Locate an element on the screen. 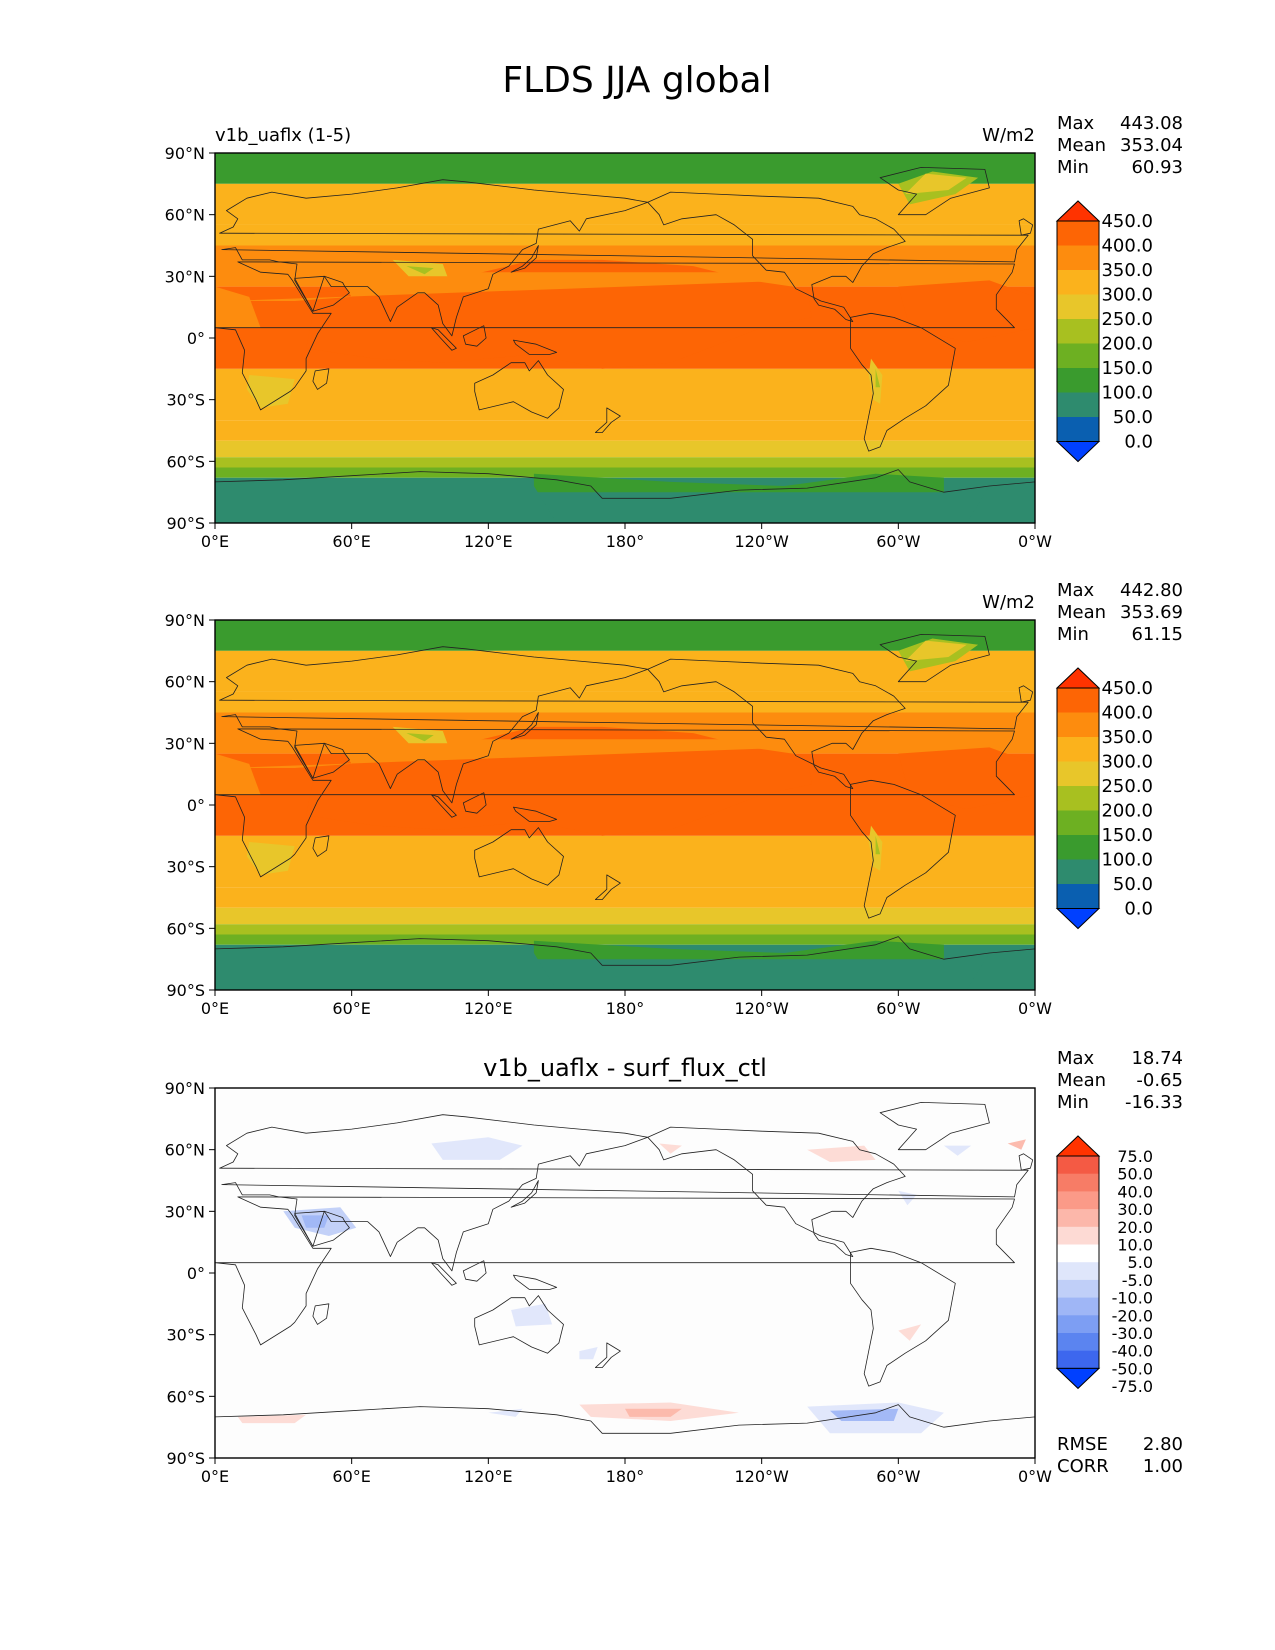 This screenshot has height=1650, width=1275. colorbar-label: 10.0 is located at coordinates (1135, 1245).